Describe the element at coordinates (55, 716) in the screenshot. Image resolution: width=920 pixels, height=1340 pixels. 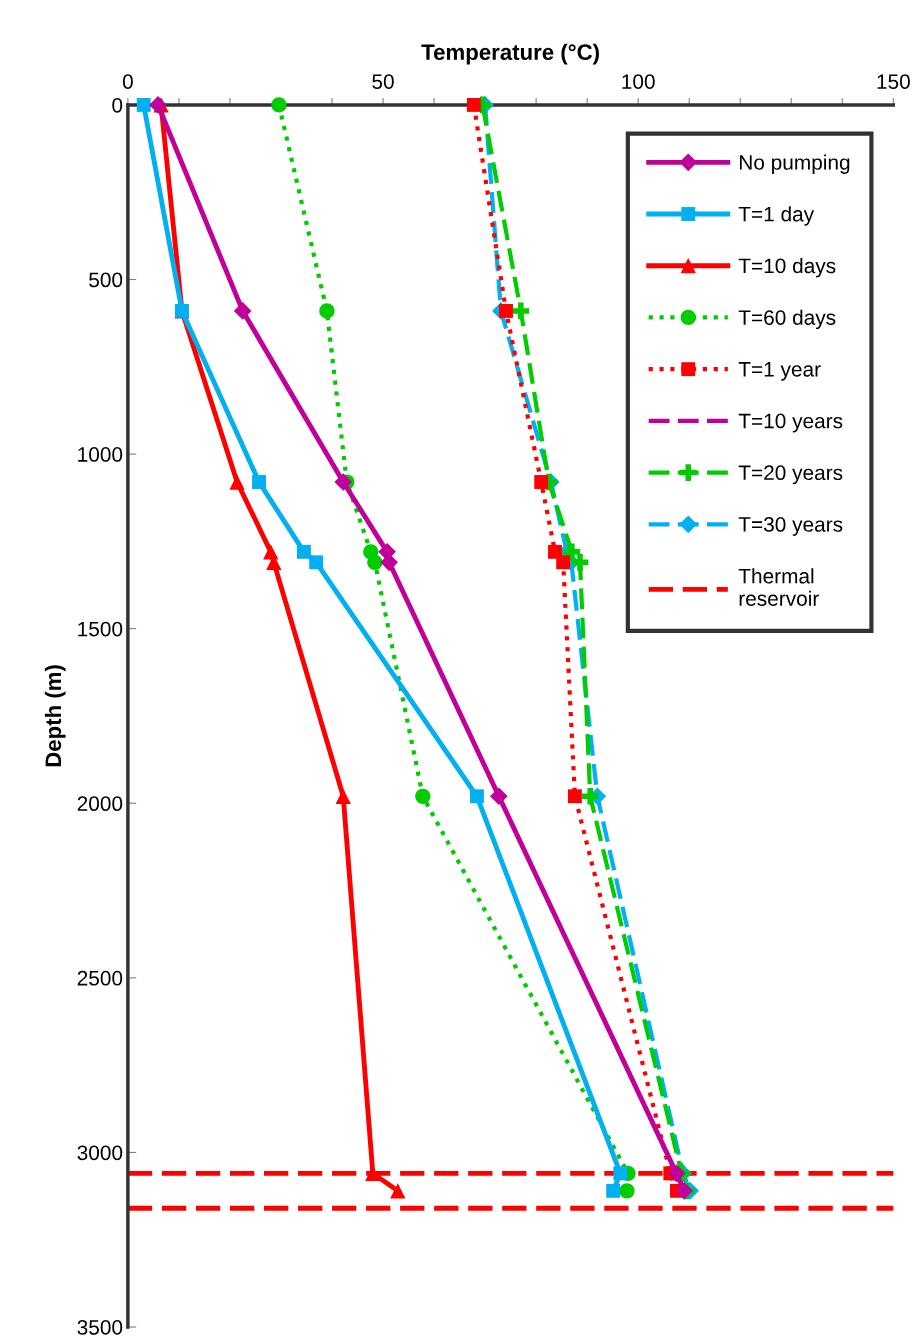
I see `y-axis-title: Depth (m)` at that location.